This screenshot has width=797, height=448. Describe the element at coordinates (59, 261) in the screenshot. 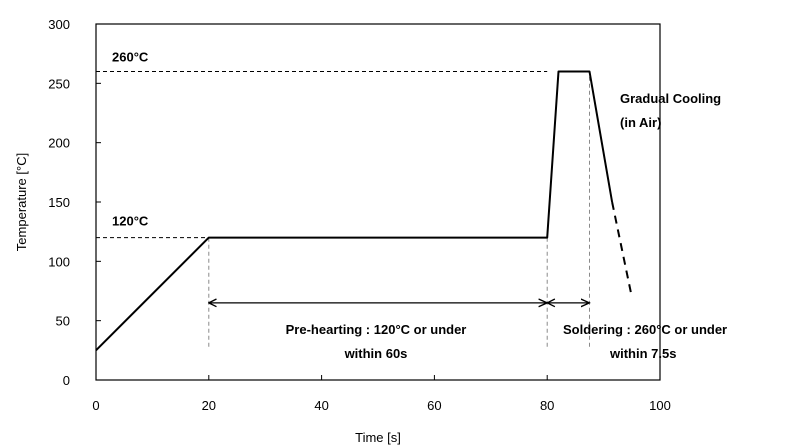

I see `y-tick-label-100: 100` at that location.